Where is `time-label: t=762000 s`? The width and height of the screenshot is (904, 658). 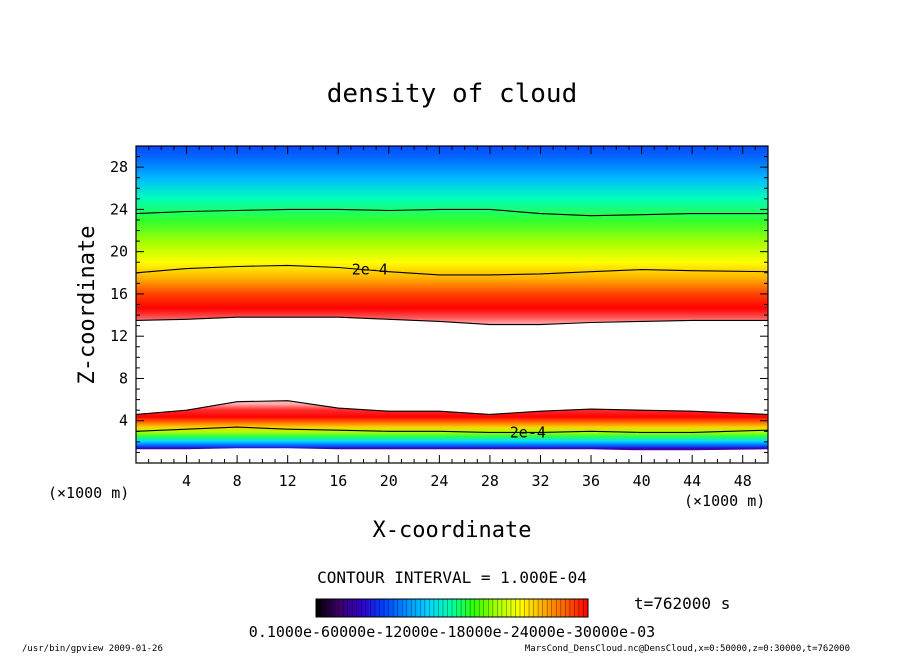
time-label: t=762000 s is located at coordinates (682, 603).